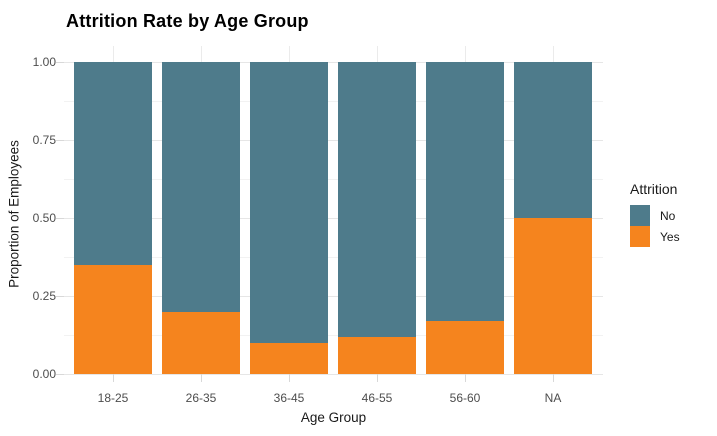 The image size is (717, 436). What do you see at coordinates (465, 398) in the screenshot?
I see `x-tick-label: 56-60` at bounding box center [465, 398].